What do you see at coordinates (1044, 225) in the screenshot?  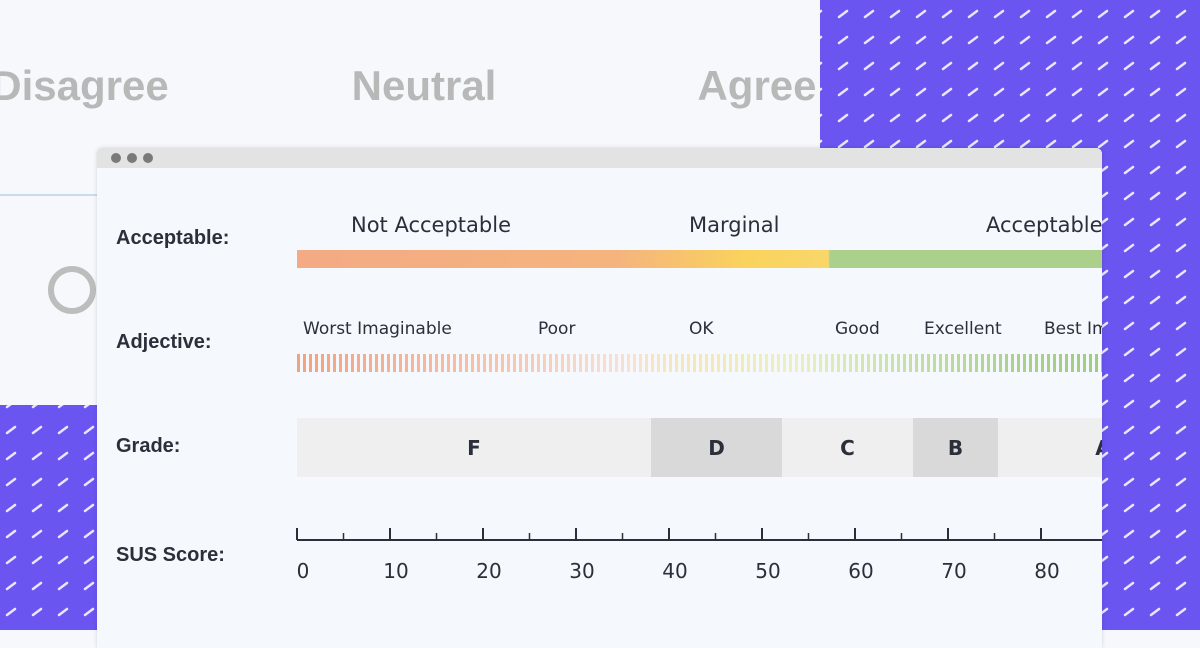 I see `range-label: Acceptable` at bounding box center [1044, 225].